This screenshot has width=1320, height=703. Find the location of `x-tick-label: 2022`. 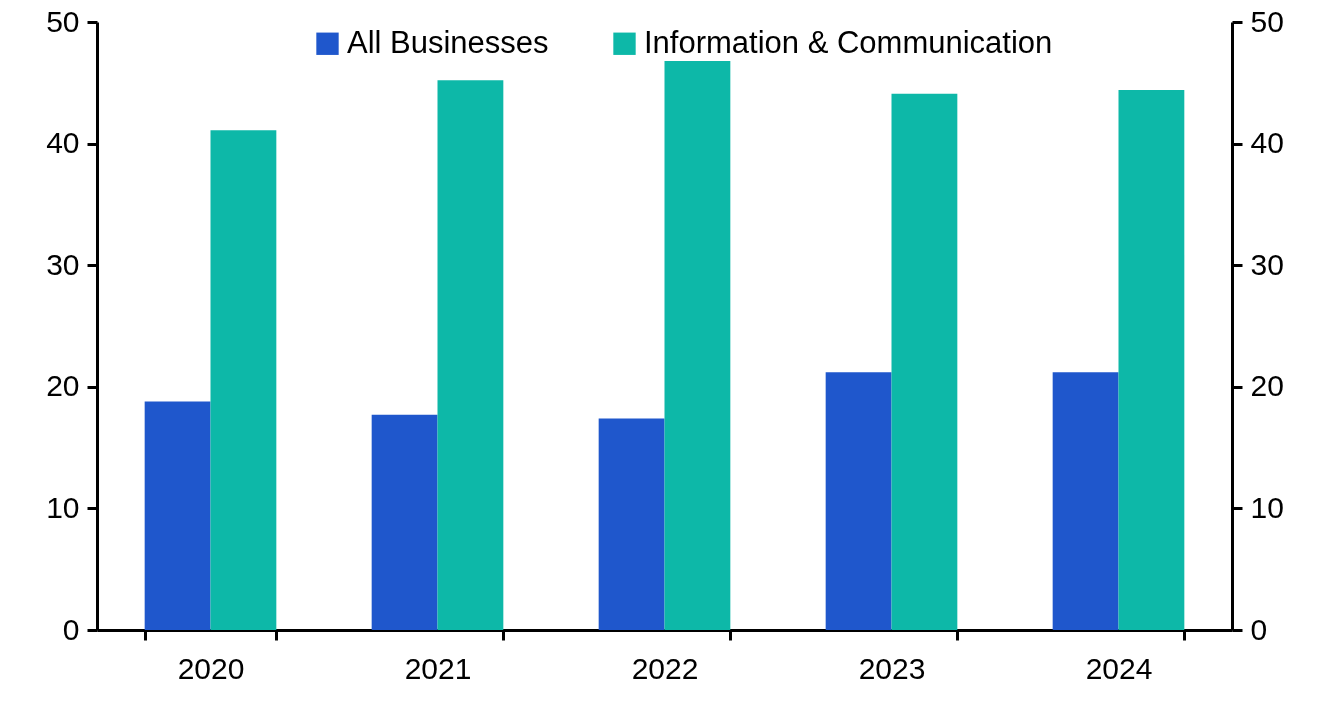

x-tick-label: 2022 is located at coordinates (665, 668).